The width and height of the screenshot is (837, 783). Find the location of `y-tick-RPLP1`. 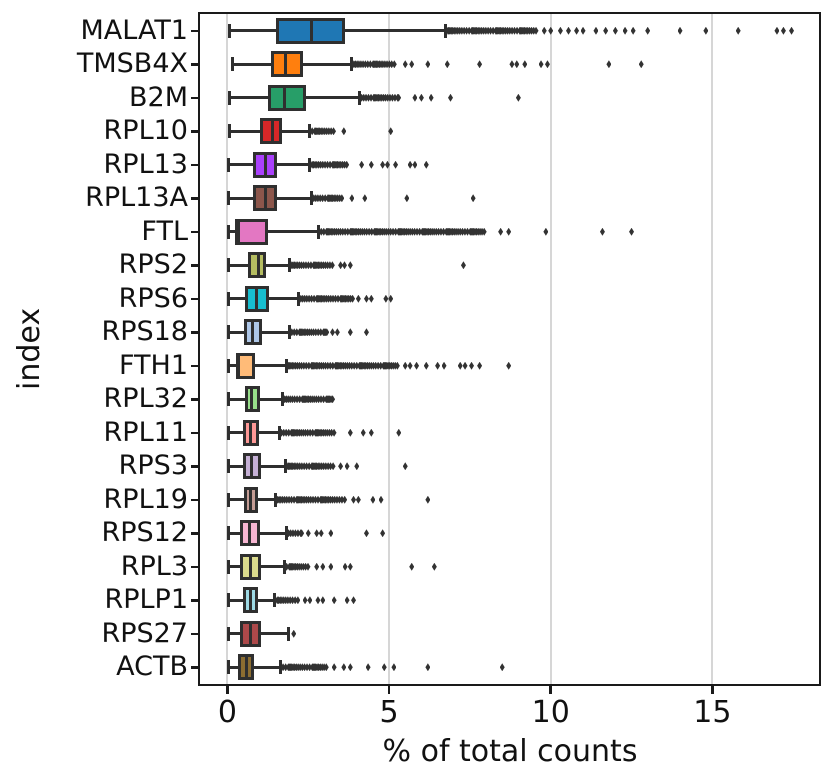

y-tick-RPLP1 is located at coordinates (194, 600).